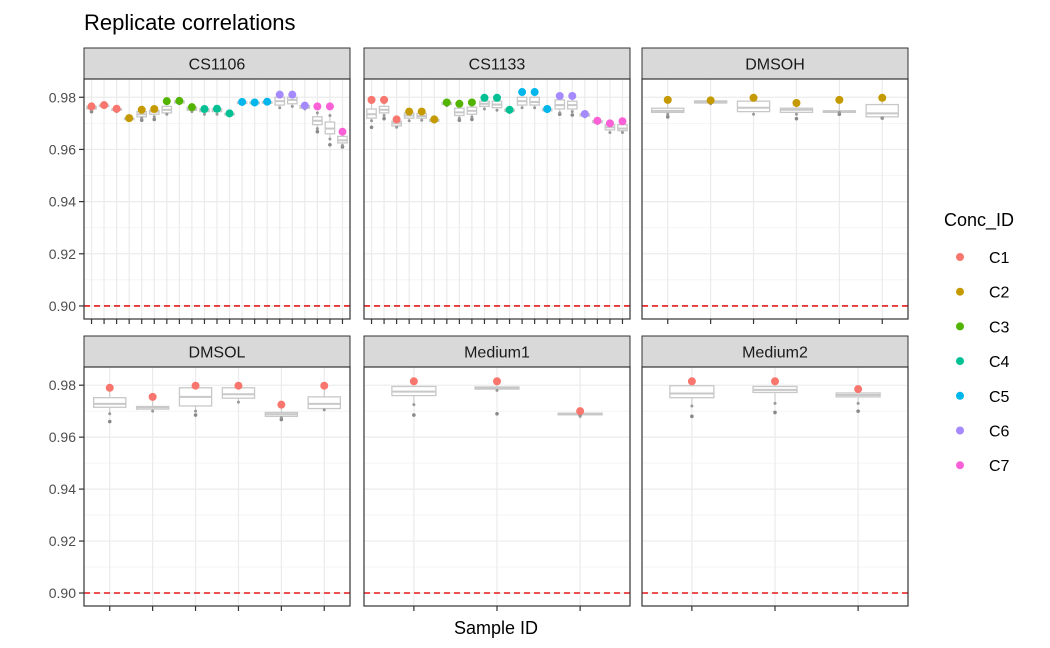 The width and height of the screenshot is (1050, 648). Describe the element at coordinates (497, 353) in the screenshot. I see `strip-label: Medium1` at that location.